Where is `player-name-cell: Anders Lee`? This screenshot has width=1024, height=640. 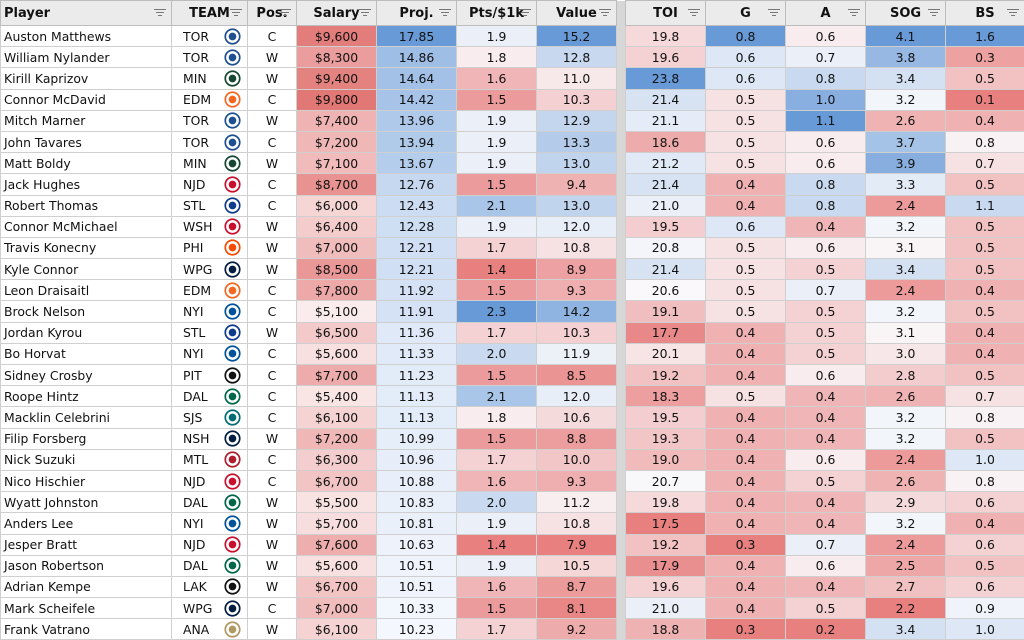
player-name-cell: Anders Lee is located at coordinates (86, 523).